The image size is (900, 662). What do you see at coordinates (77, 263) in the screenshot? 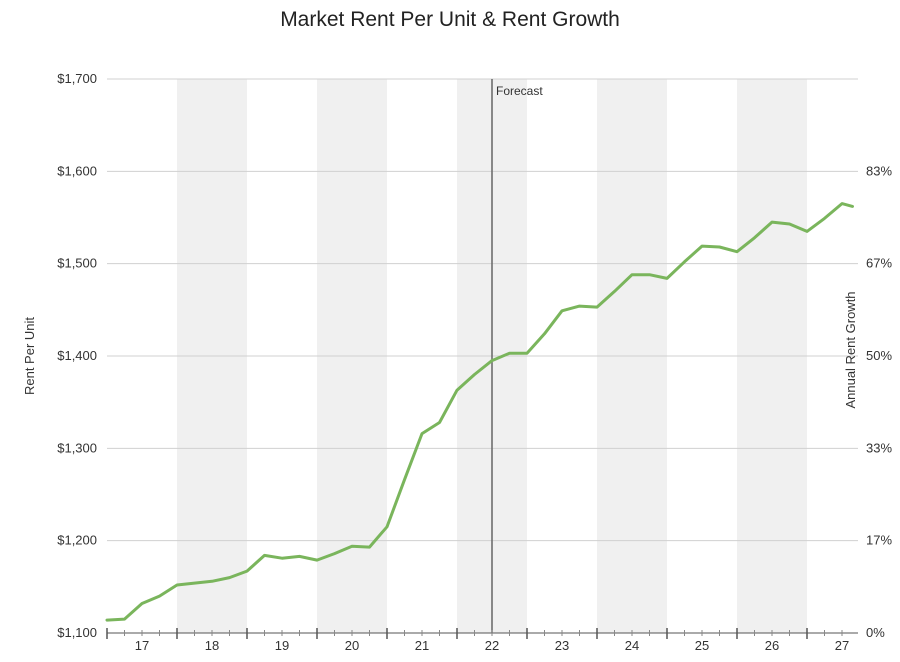
I see `y-tick-label: $1,500` at bounding box center [77, 263].